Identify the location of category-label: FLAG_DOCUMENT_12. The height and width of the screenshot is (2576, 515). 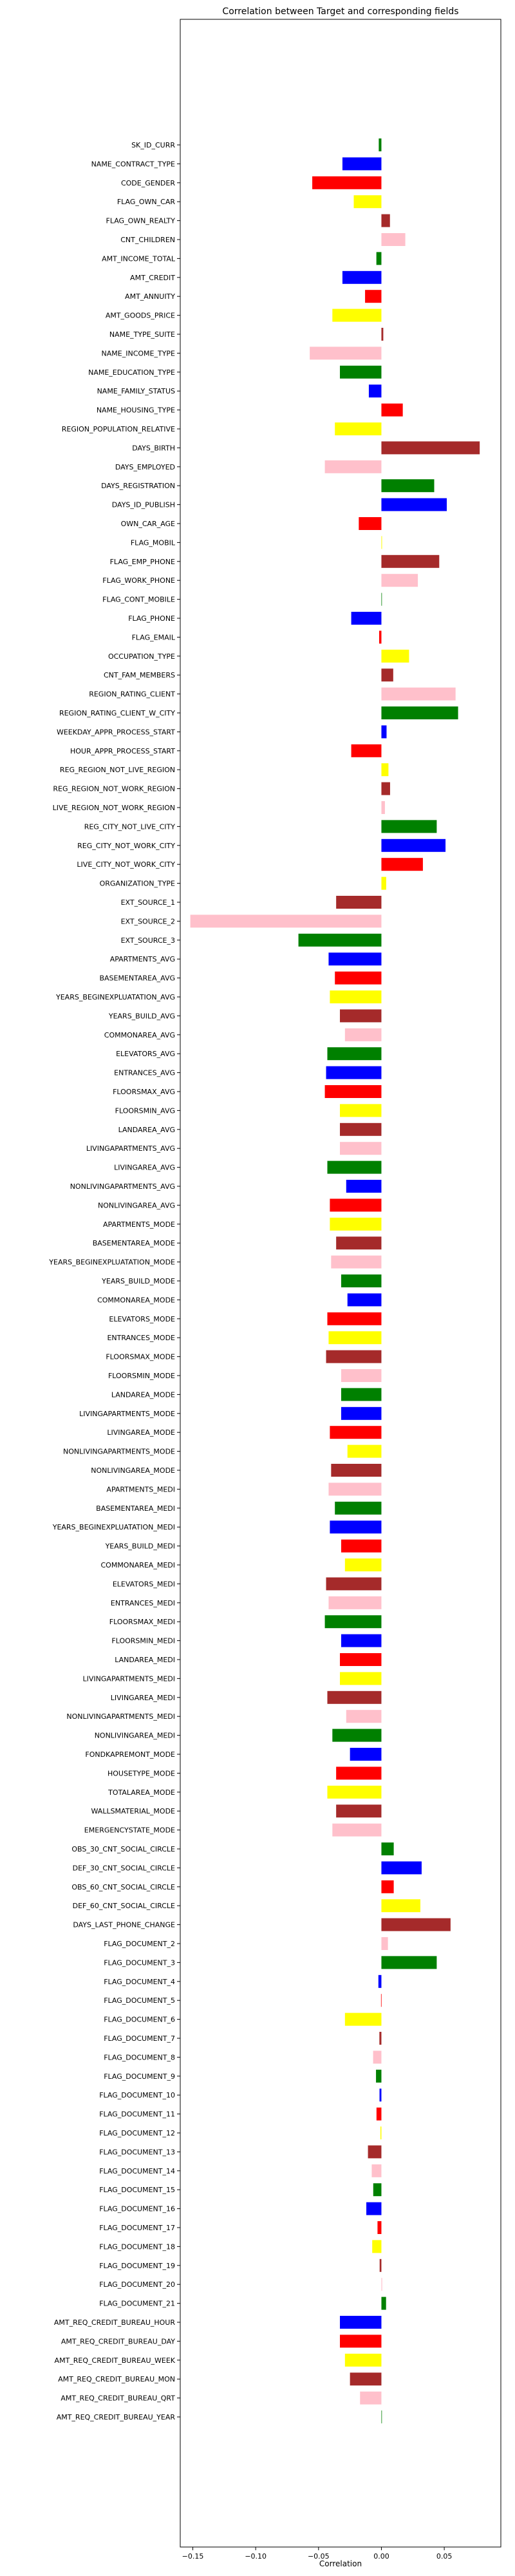
(137, 2133).